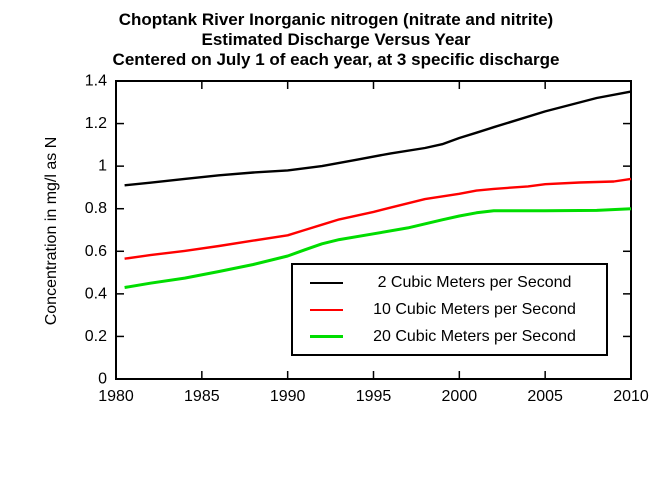  I want to click on x-tick-label: 1995, so click(374, 396).